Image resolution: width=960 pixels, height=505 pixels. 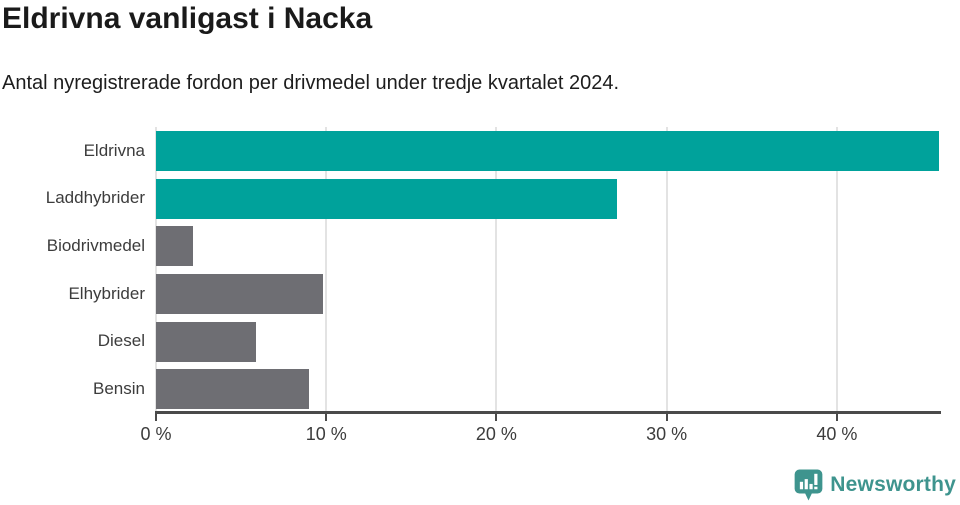 I want to click on category-label: Eldrivna, so click(x=114, y=150).